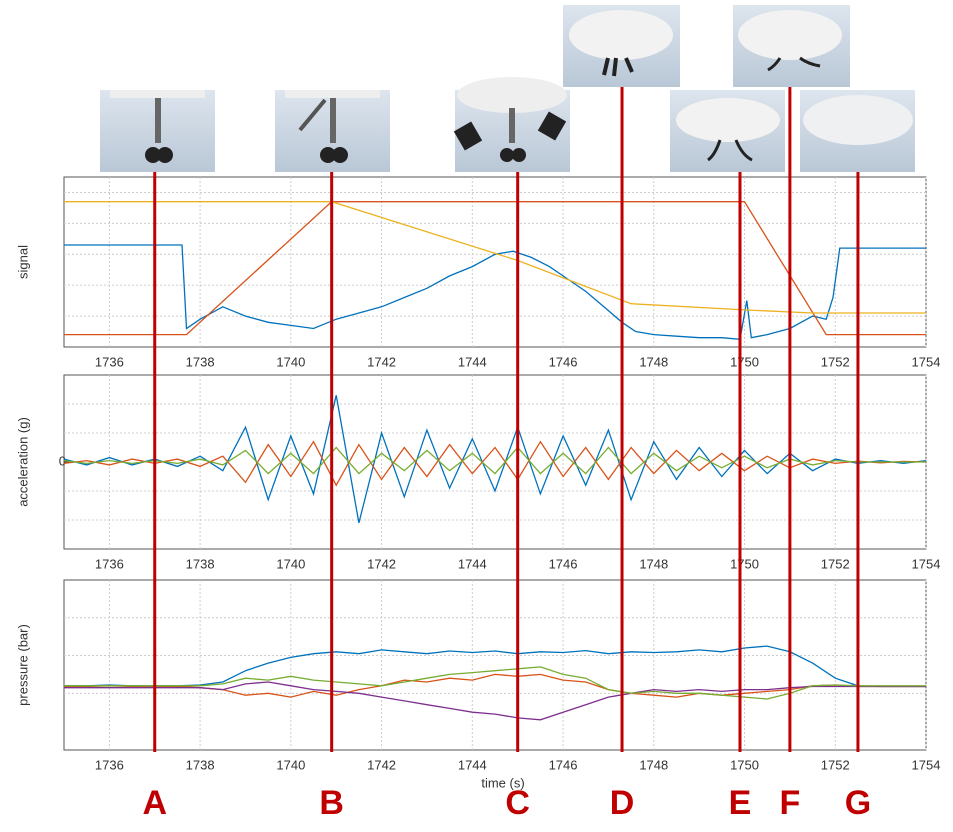 This screenshot has height=832, width=953. Describe the element at coordinates (22, 462) in the screenshot. I see `y-axis-label: acceleration (g)` at that location.